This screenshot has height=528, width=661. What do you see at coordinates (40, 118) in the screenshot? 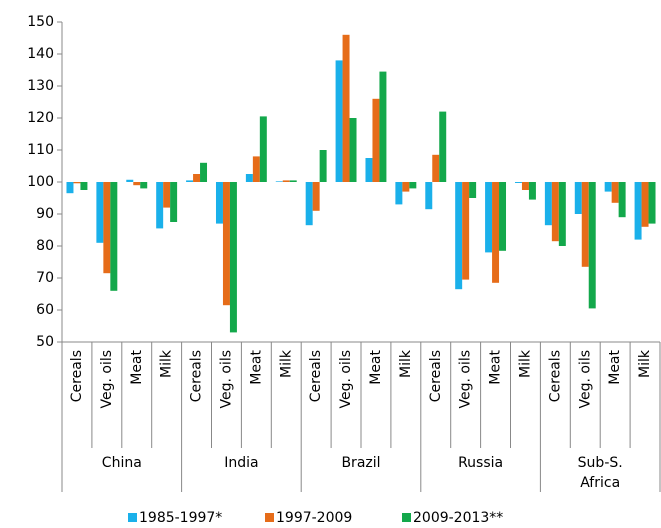
I see `y-tick-label: 120` at bounding box center [40, 118].